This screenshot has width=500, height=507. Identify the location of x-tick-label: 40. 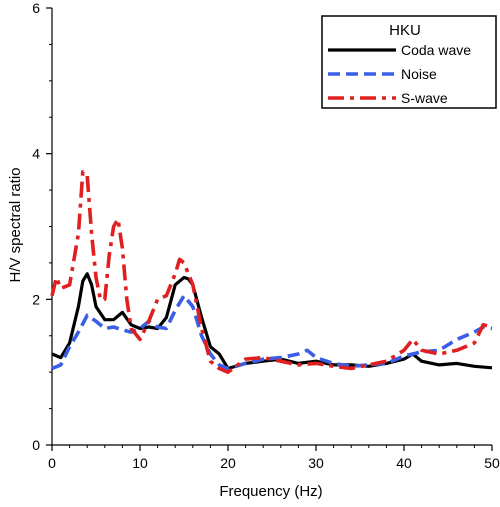
(404, 463).